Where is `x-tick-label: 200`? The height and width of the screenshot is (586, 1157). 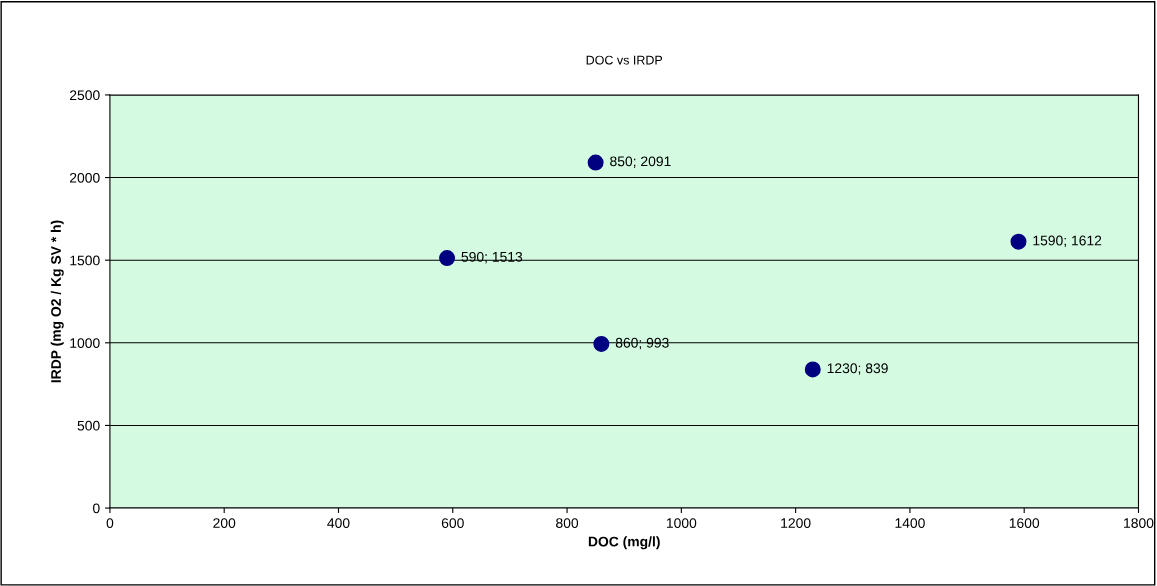
x-tick-label: 200 is located at coordinates (224, 523).